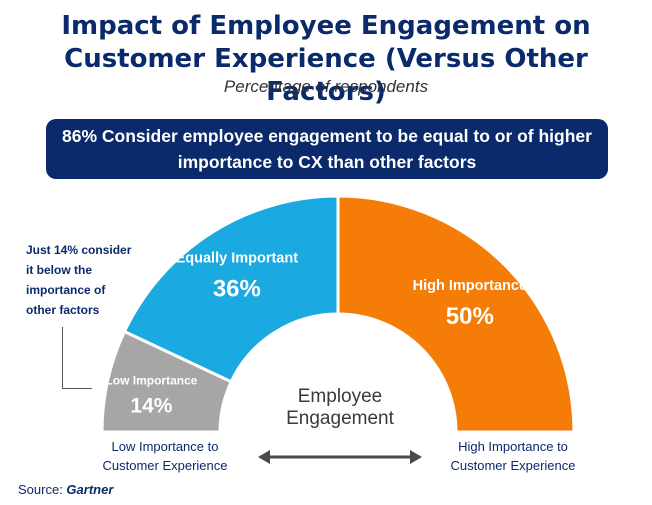 The image size is (652, 505). Describe the element at coordinates (513, 456) in the screenshot. I see `axis-label-high: High Importance to Customer Experience` at that location.